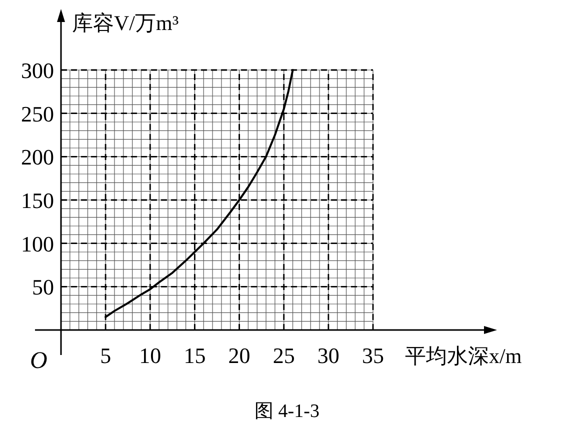 Image resolution: width=570 pixels, height=441 pixels. Describe the element at coordinates (106, 355) in the screenshot. I see `x-tick-label: 5` at that location.